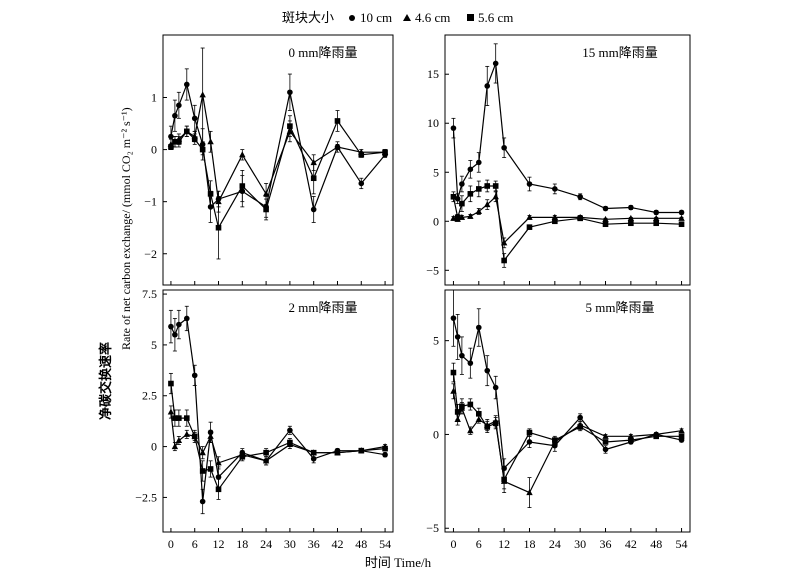  Describe the element at coordinates (433, 123) in the screenshot. I see `y-tick-label: 10` at that location.